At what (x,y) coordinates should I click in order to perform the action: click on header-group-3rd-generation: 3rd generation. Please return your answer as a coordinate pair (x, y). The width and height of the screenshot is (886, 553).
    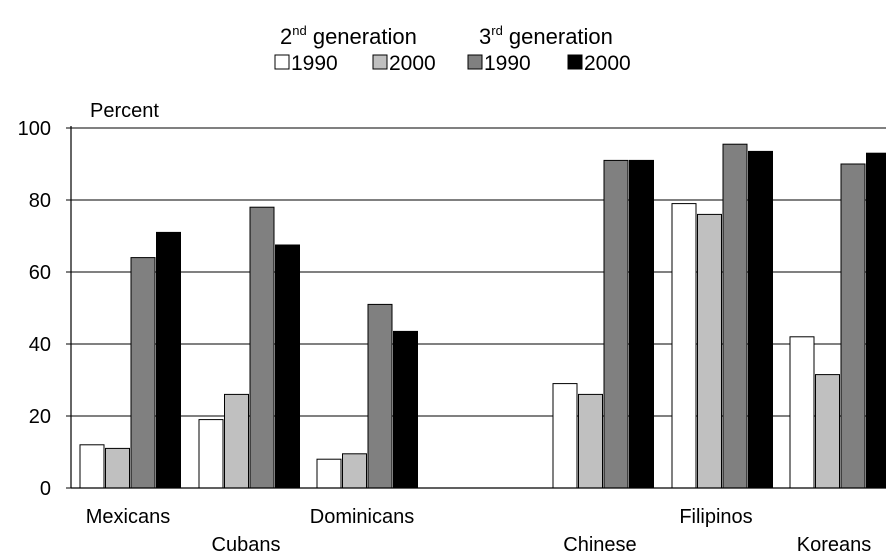
    Looking at the image, I should click on (546, 36).